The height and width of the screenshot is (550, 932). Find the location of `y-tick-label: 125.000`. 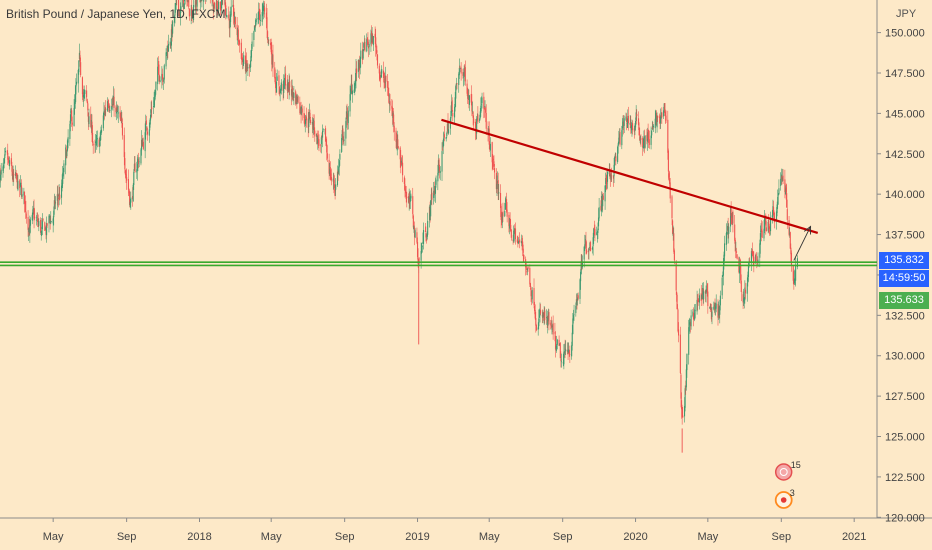

y-tick-label: 125.000 is located at coordinates (905, 438).